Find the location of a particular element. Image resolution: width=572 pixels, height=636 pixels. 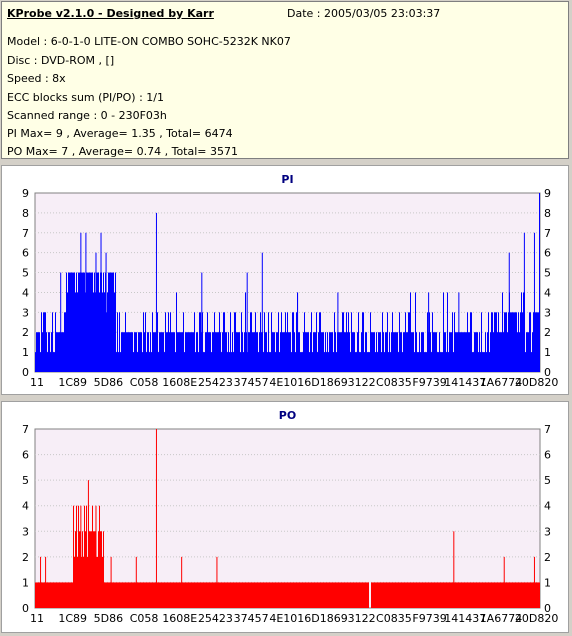

y-tick-right: 0 is located at coordinates (547, 608).